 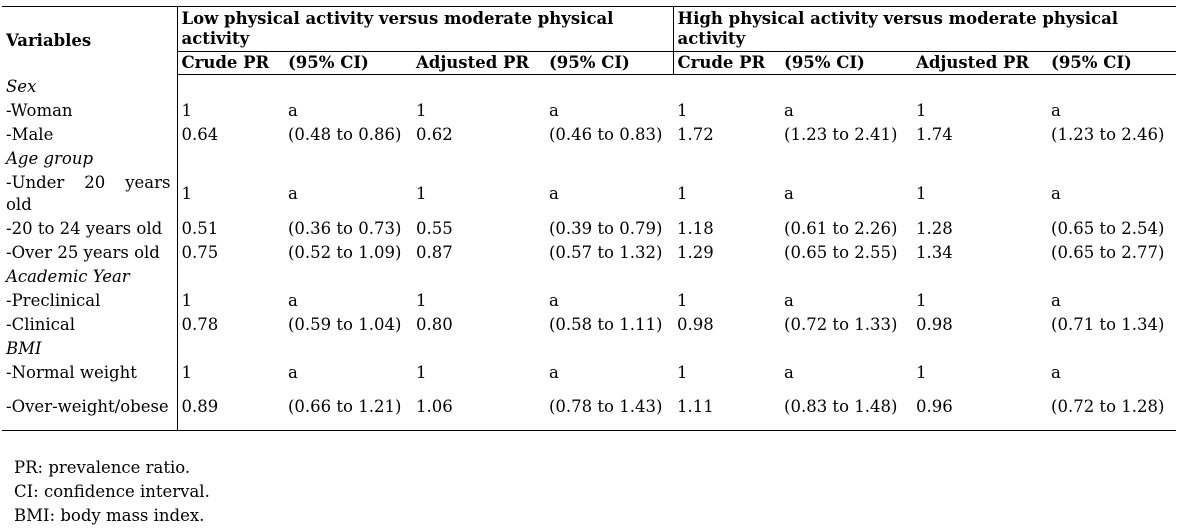 What do you see at coordinates (1108, 134) in the screenshot?
I see `cell-value: (1.23 to 2.46)` at bounding box center [1108, 134].